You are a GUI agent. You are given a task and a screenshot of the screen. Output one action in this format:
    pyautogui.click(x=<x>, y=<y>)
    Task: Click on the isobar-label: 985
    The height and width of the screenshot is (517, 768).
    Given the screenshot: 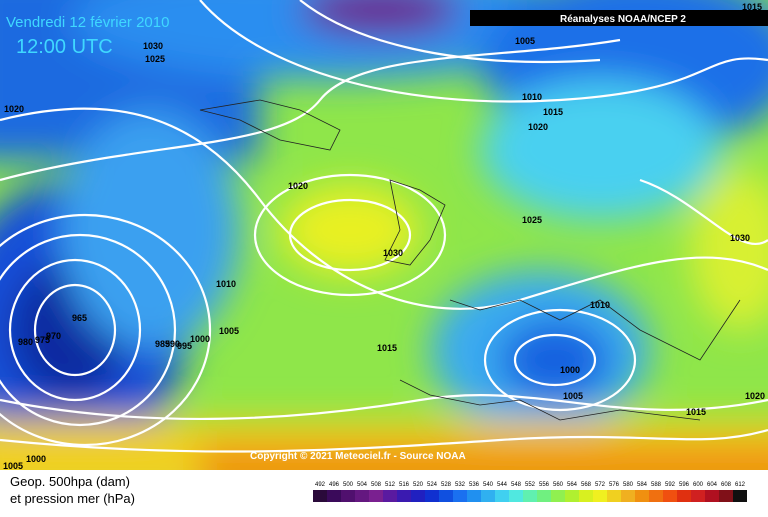 What is the action you would take?
    pyautogui.click(x=162, y=344)
    